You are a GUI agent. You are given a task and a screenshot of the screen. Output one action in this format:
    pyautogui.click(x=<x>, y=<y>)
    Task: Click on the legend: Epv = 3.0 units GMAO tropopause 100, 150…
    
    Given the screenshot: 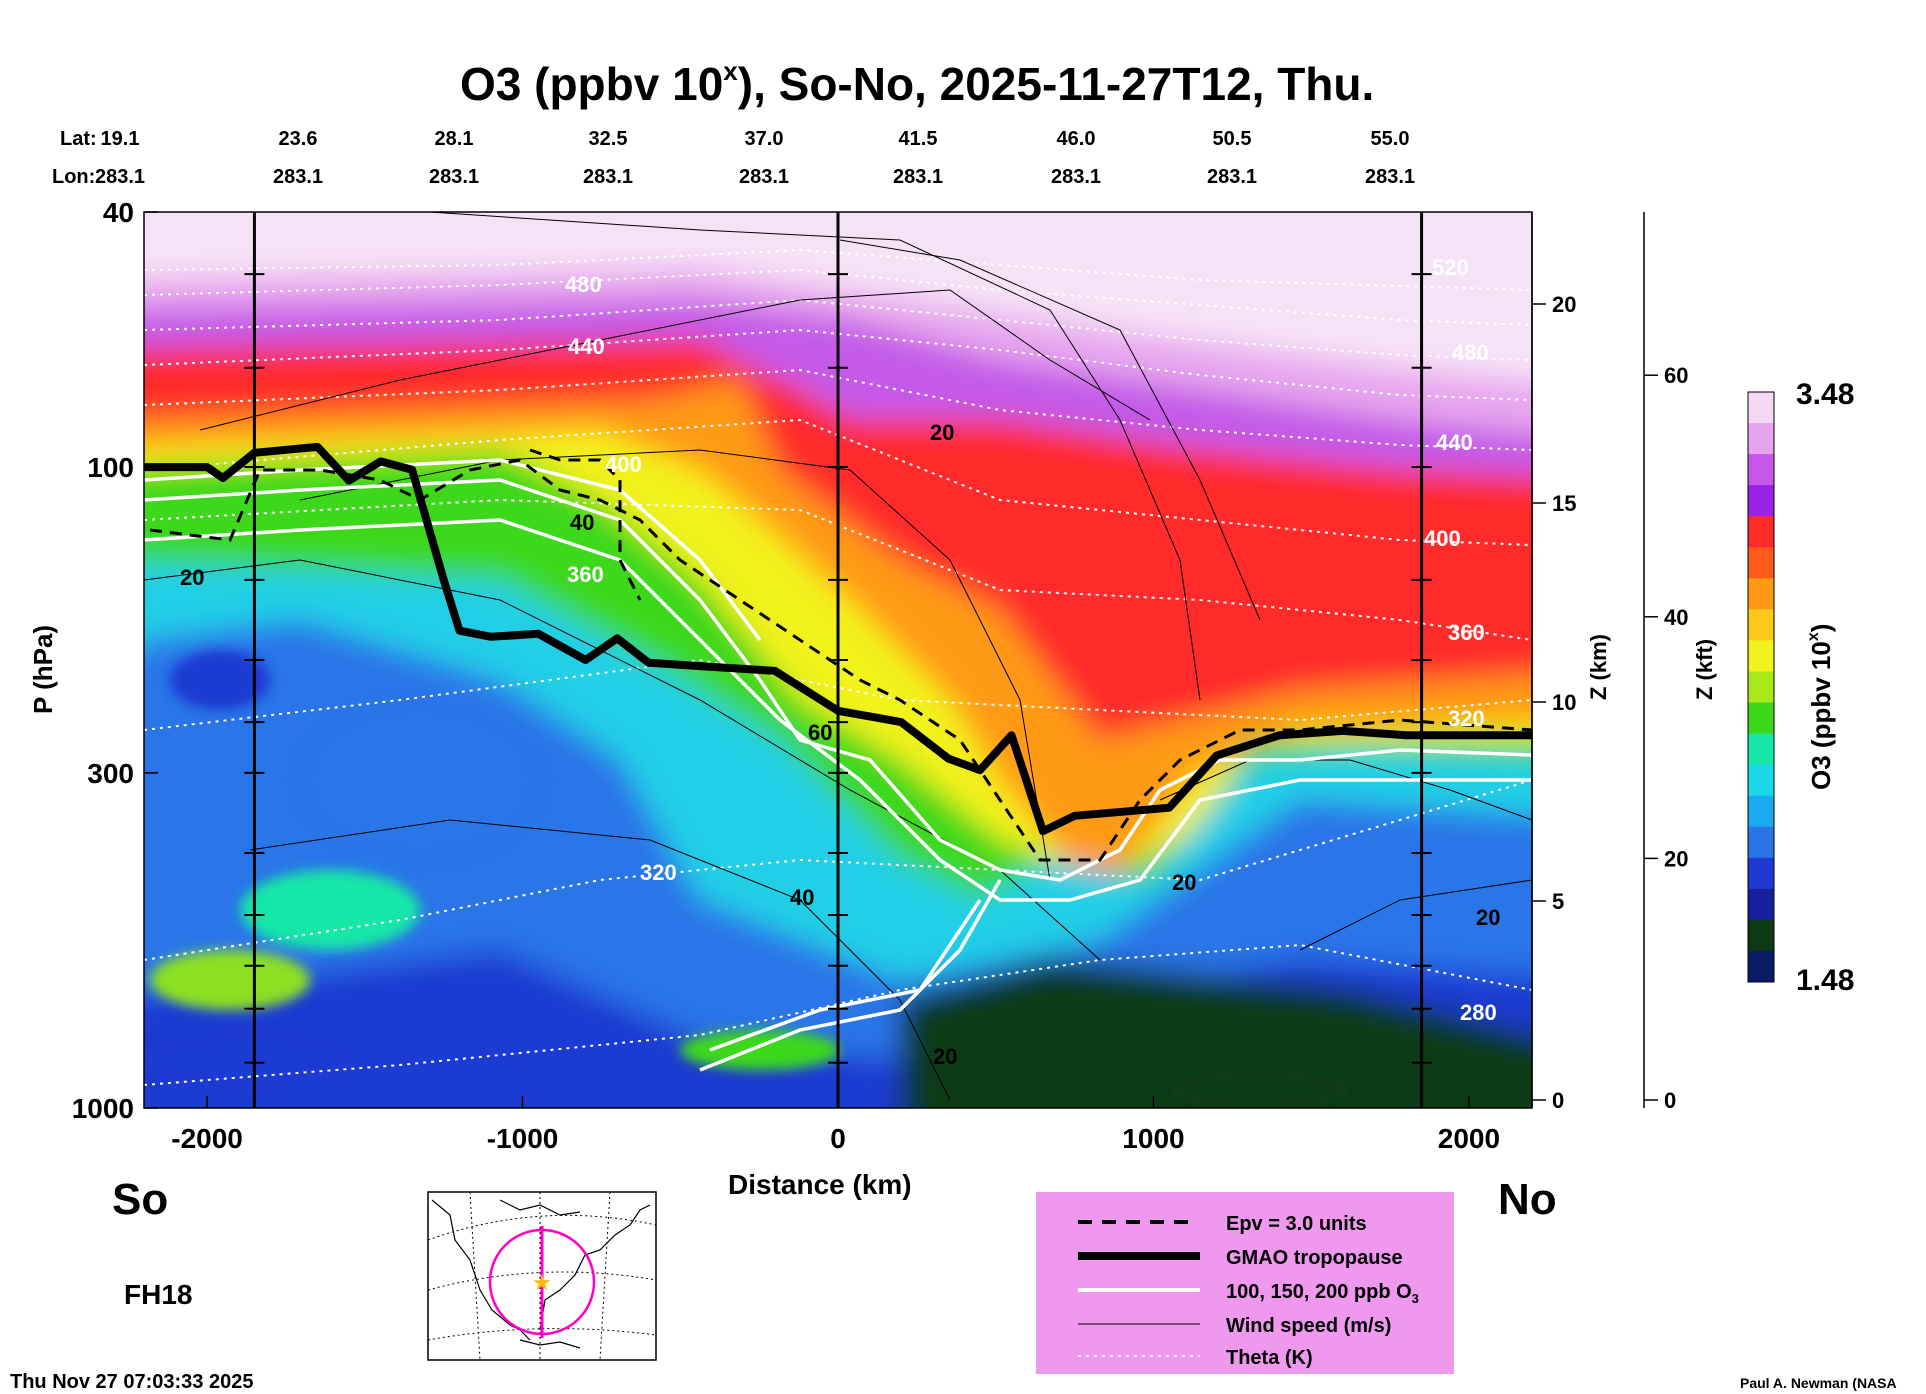 What is the action you would take?
    pyautogui.click(x=1245, y=1283)
    